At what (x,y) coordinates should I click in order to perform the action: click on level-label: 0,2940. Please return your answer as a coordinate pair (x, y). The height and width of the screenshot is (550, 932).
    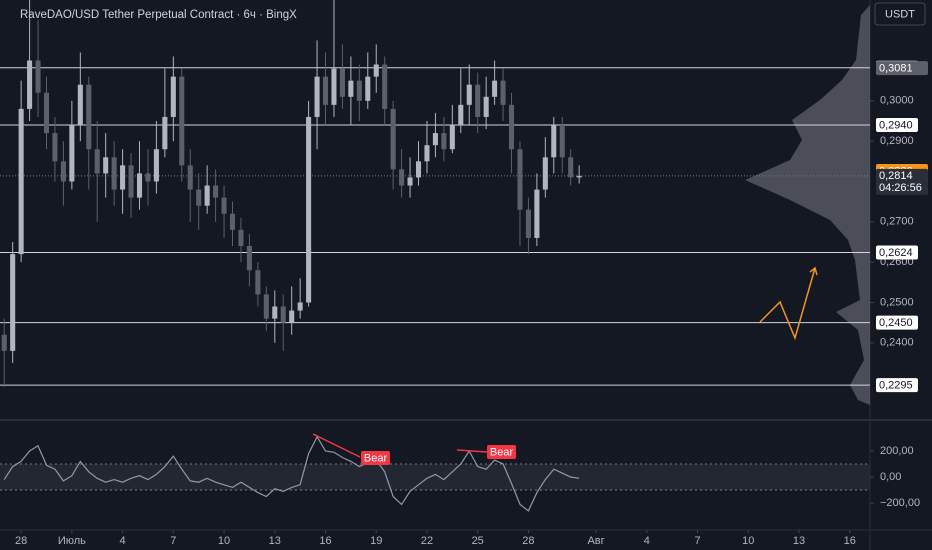
    Looking at the image, I should click on (896, 125).